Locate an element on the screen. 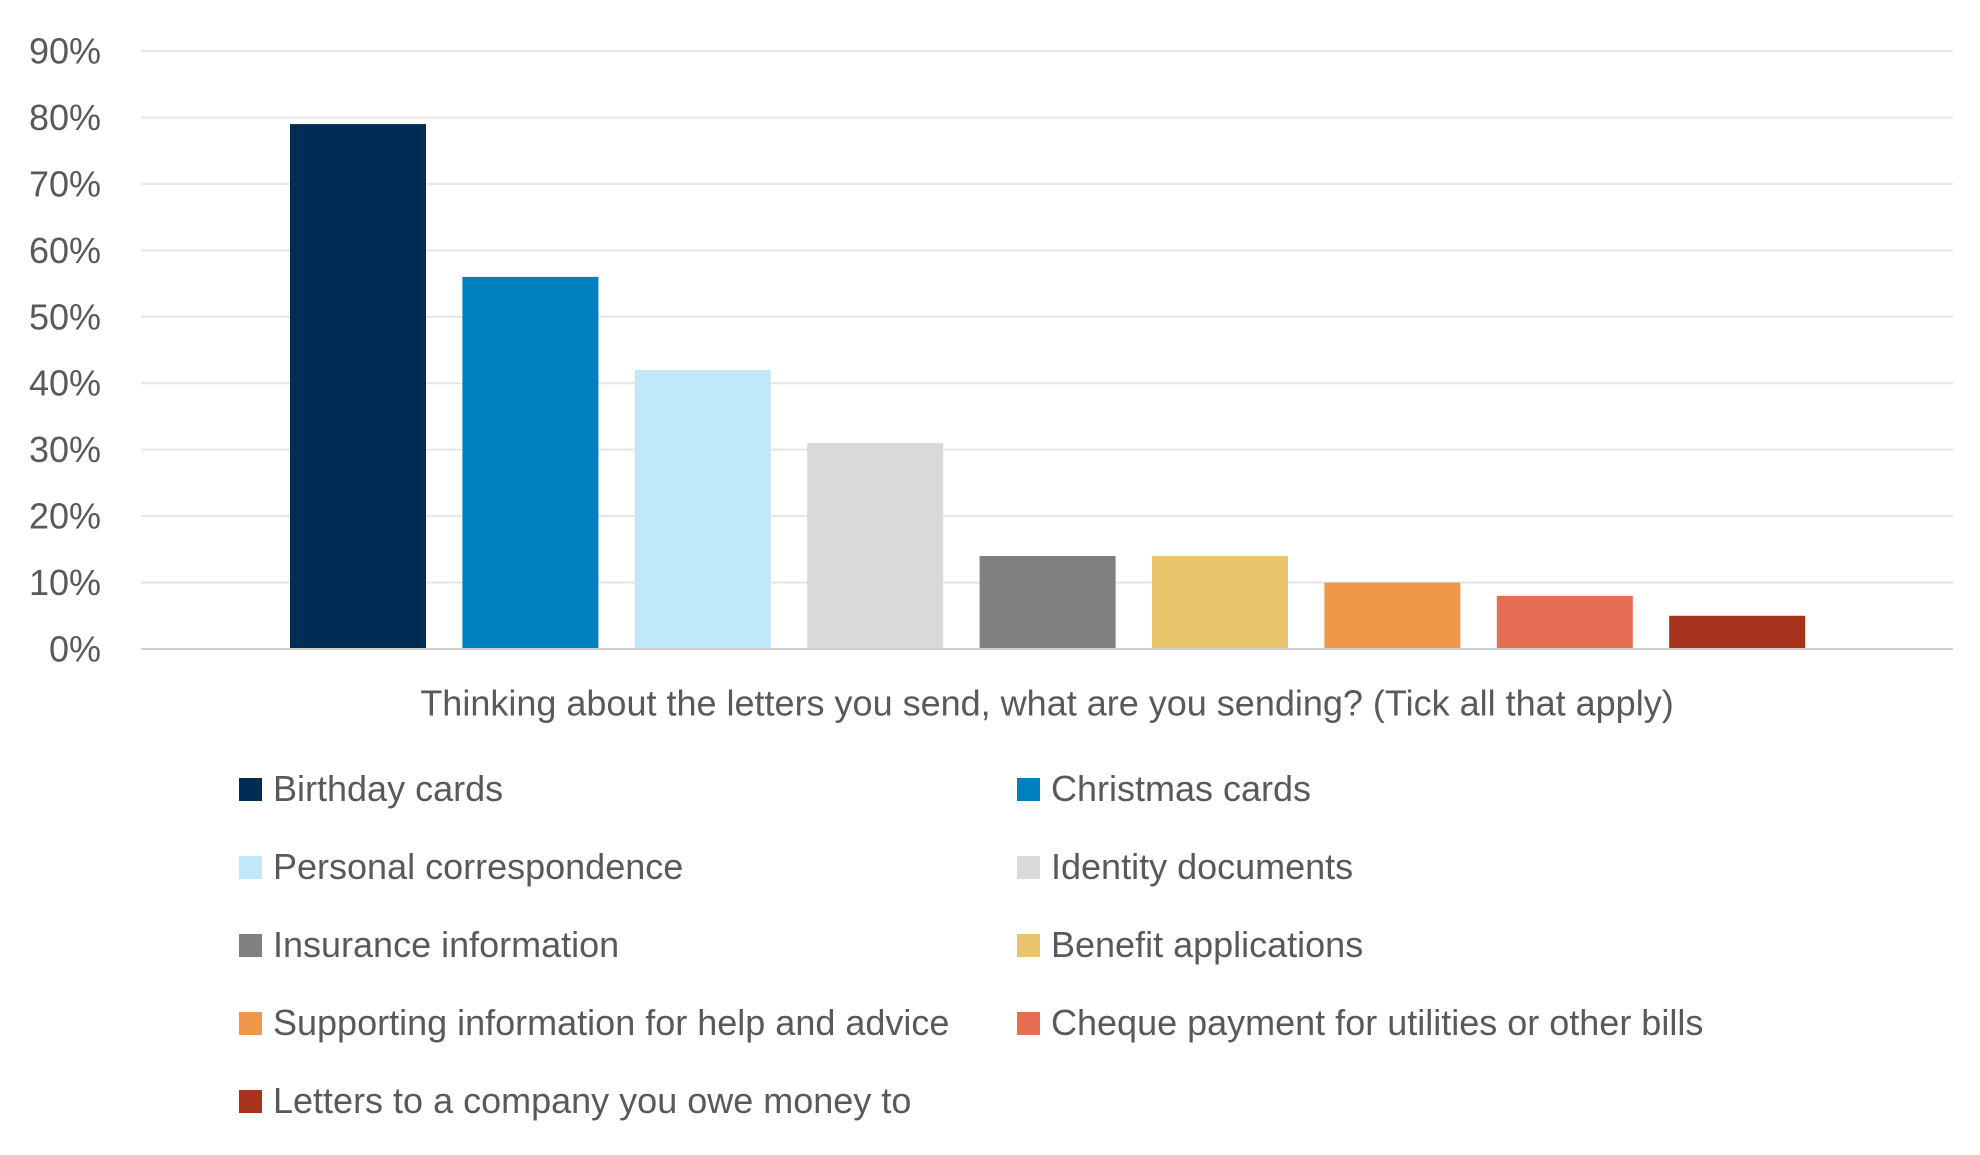 The height and width of the screenshot is (1155, 1980). bar-insurance-information is located at coordinates (1047, 602).